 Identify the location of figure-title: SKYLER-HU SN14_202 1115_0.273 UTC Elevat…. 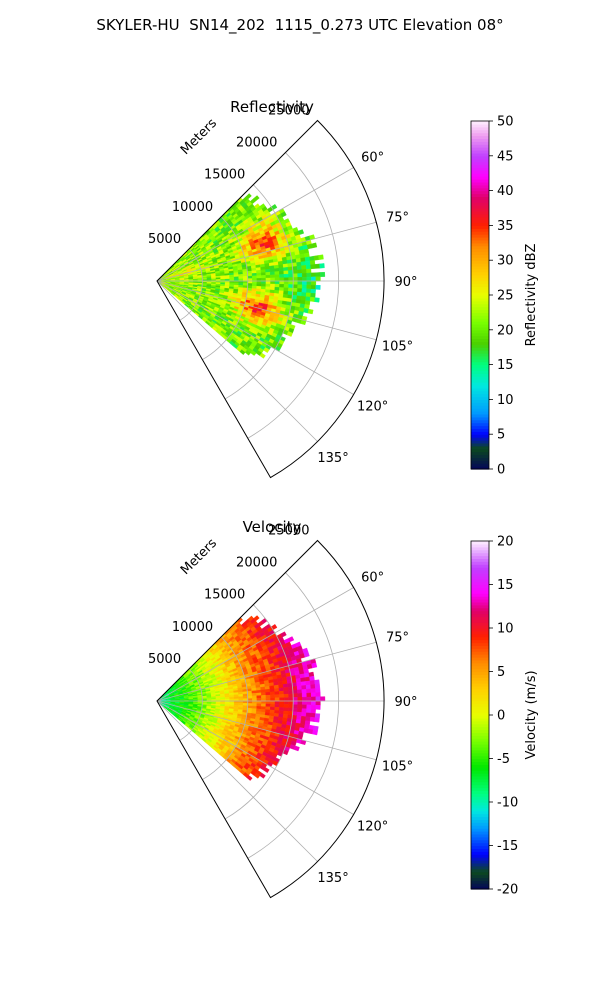
(300, 25).